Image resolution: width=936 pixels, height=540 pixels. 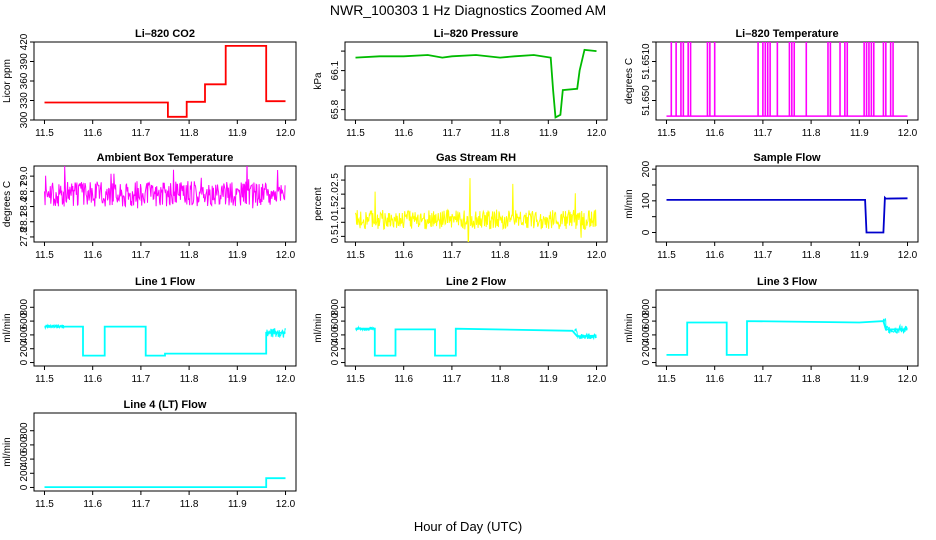 What do you see at coordinates (468, 526) in the screenshot?
I see `figure-x-label: Hour of Day (UTC)` at bounding box center [468, 526].